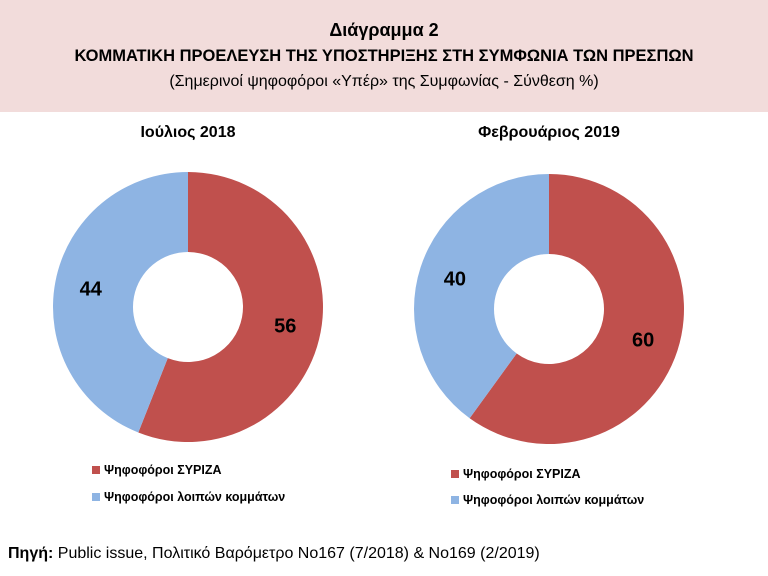 The image size is (768, 576). I want to click on legend-item-others-1: Ψηφοφόροι λοιπών κομμάτων, so click(188, 497).